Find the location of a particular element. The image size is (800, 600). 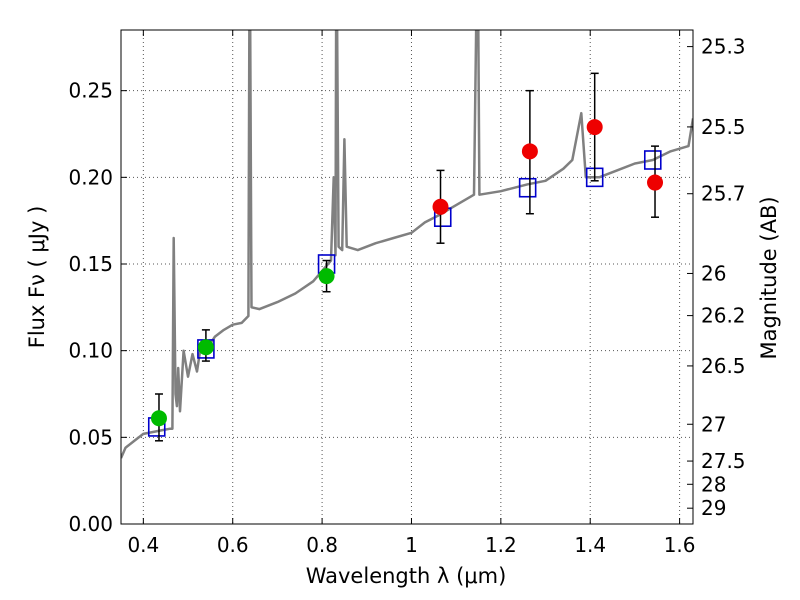

x-tick-label: 1.4 is located at coordinates (590, 545).